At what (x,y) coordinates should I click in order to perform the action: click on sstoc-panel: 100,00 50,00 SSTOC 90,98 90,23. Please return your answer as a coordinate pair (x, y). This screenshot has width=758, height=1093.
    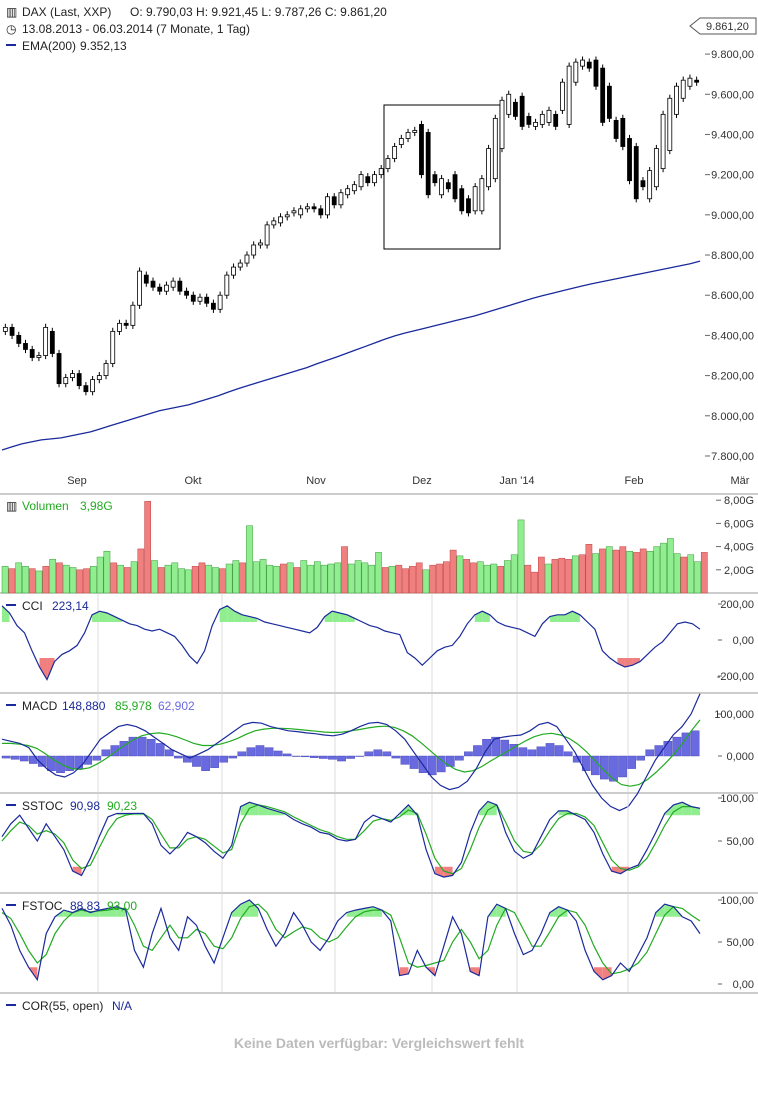
    Looking at the image, I should click on (377, 842).